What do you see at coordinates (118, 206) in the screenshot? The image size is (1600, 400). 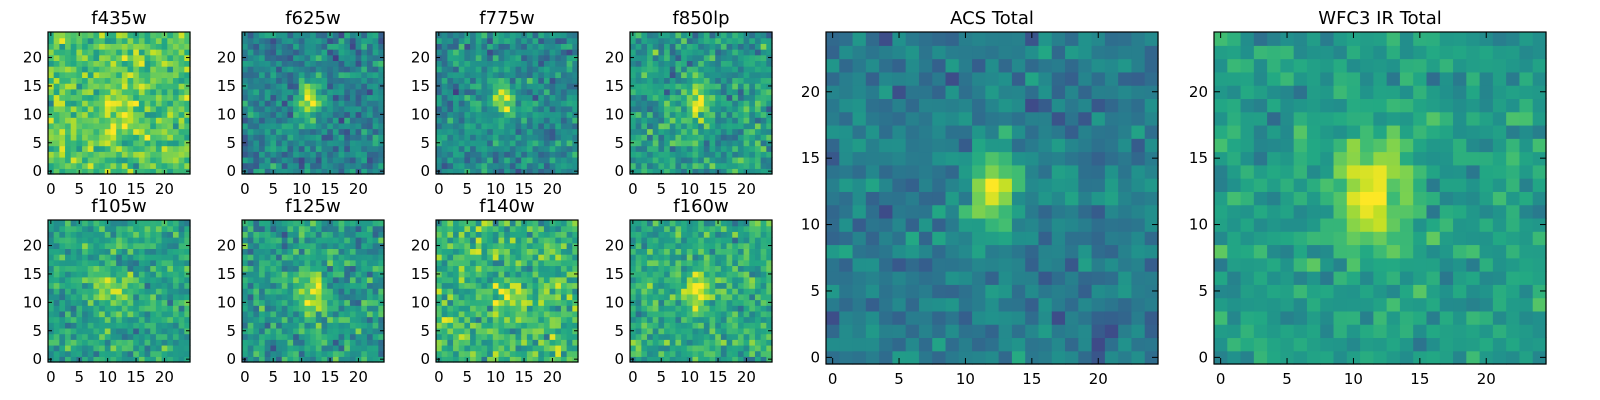 I see `panel-title: f105w` at bounding box center [118, 206].